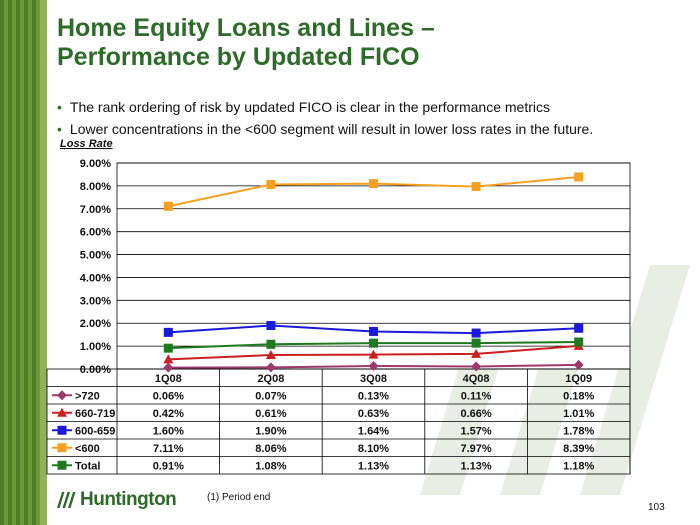 This screenshot has height=525, width=700. Describe the element at coordinates (95, 432) in the screenshot. I see `legend-label: 600-659` at that location.